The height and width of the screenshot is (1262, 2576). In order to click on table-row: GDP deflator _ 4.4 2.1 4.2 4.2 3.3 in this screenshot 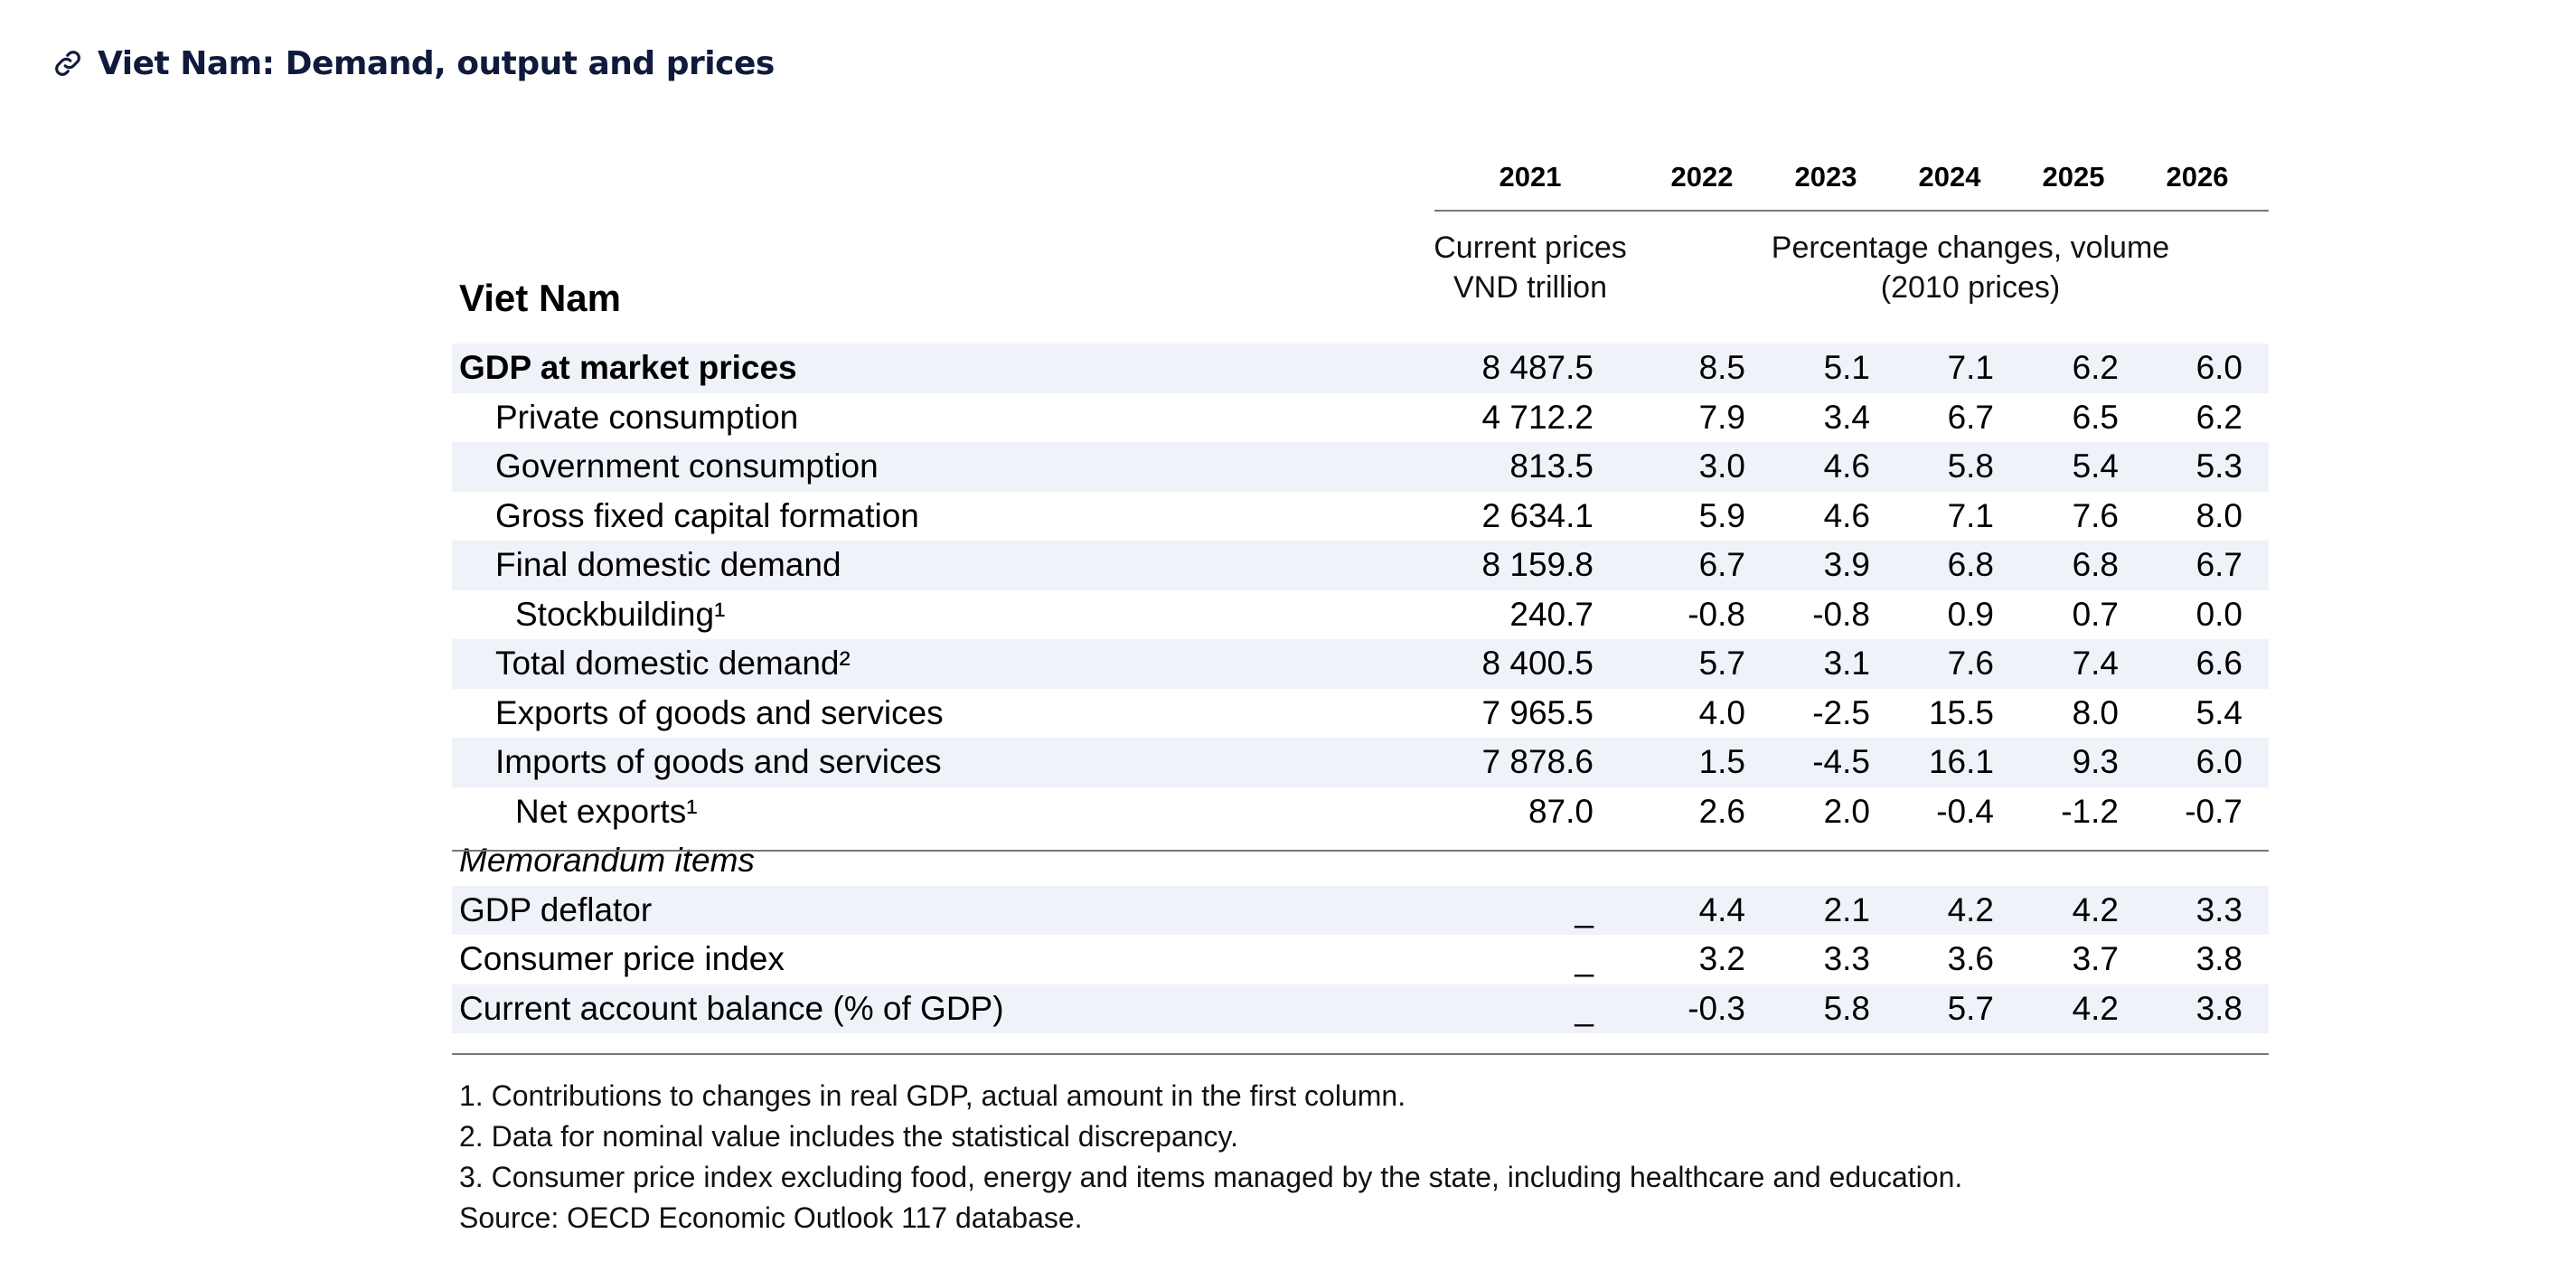, I will do `click(1361, 910)`.